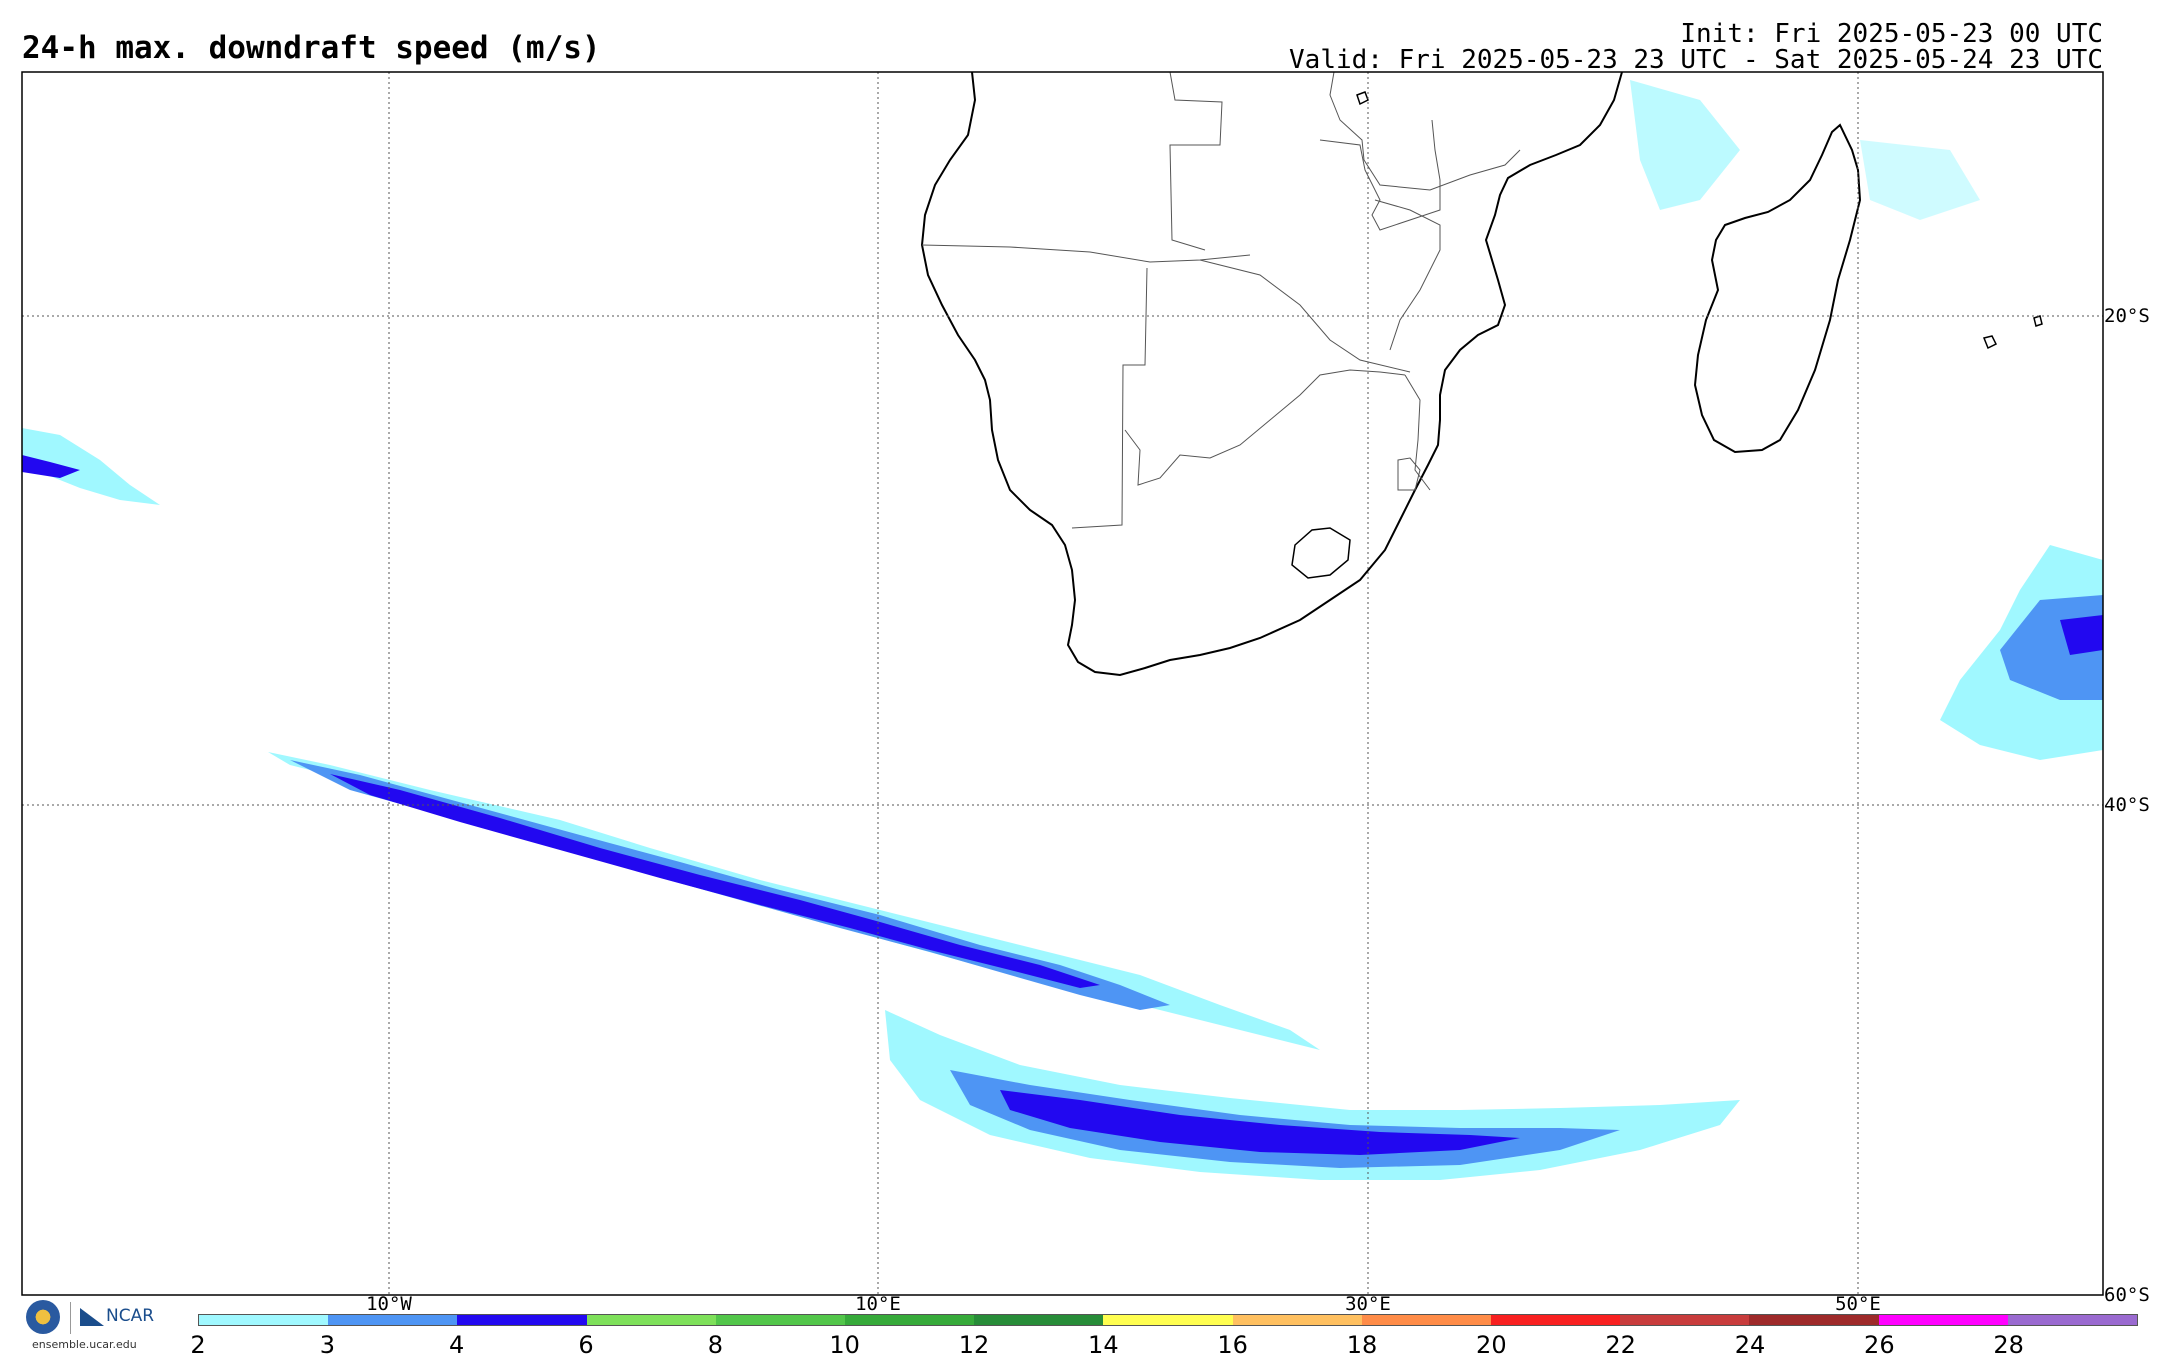 This screenshot has height=1359, width=2160. What do you see at coordinates (1879, 1345) in the screenshot?
I see `colorbar-tick-label: 26` at bounding box center [1879, 1345].